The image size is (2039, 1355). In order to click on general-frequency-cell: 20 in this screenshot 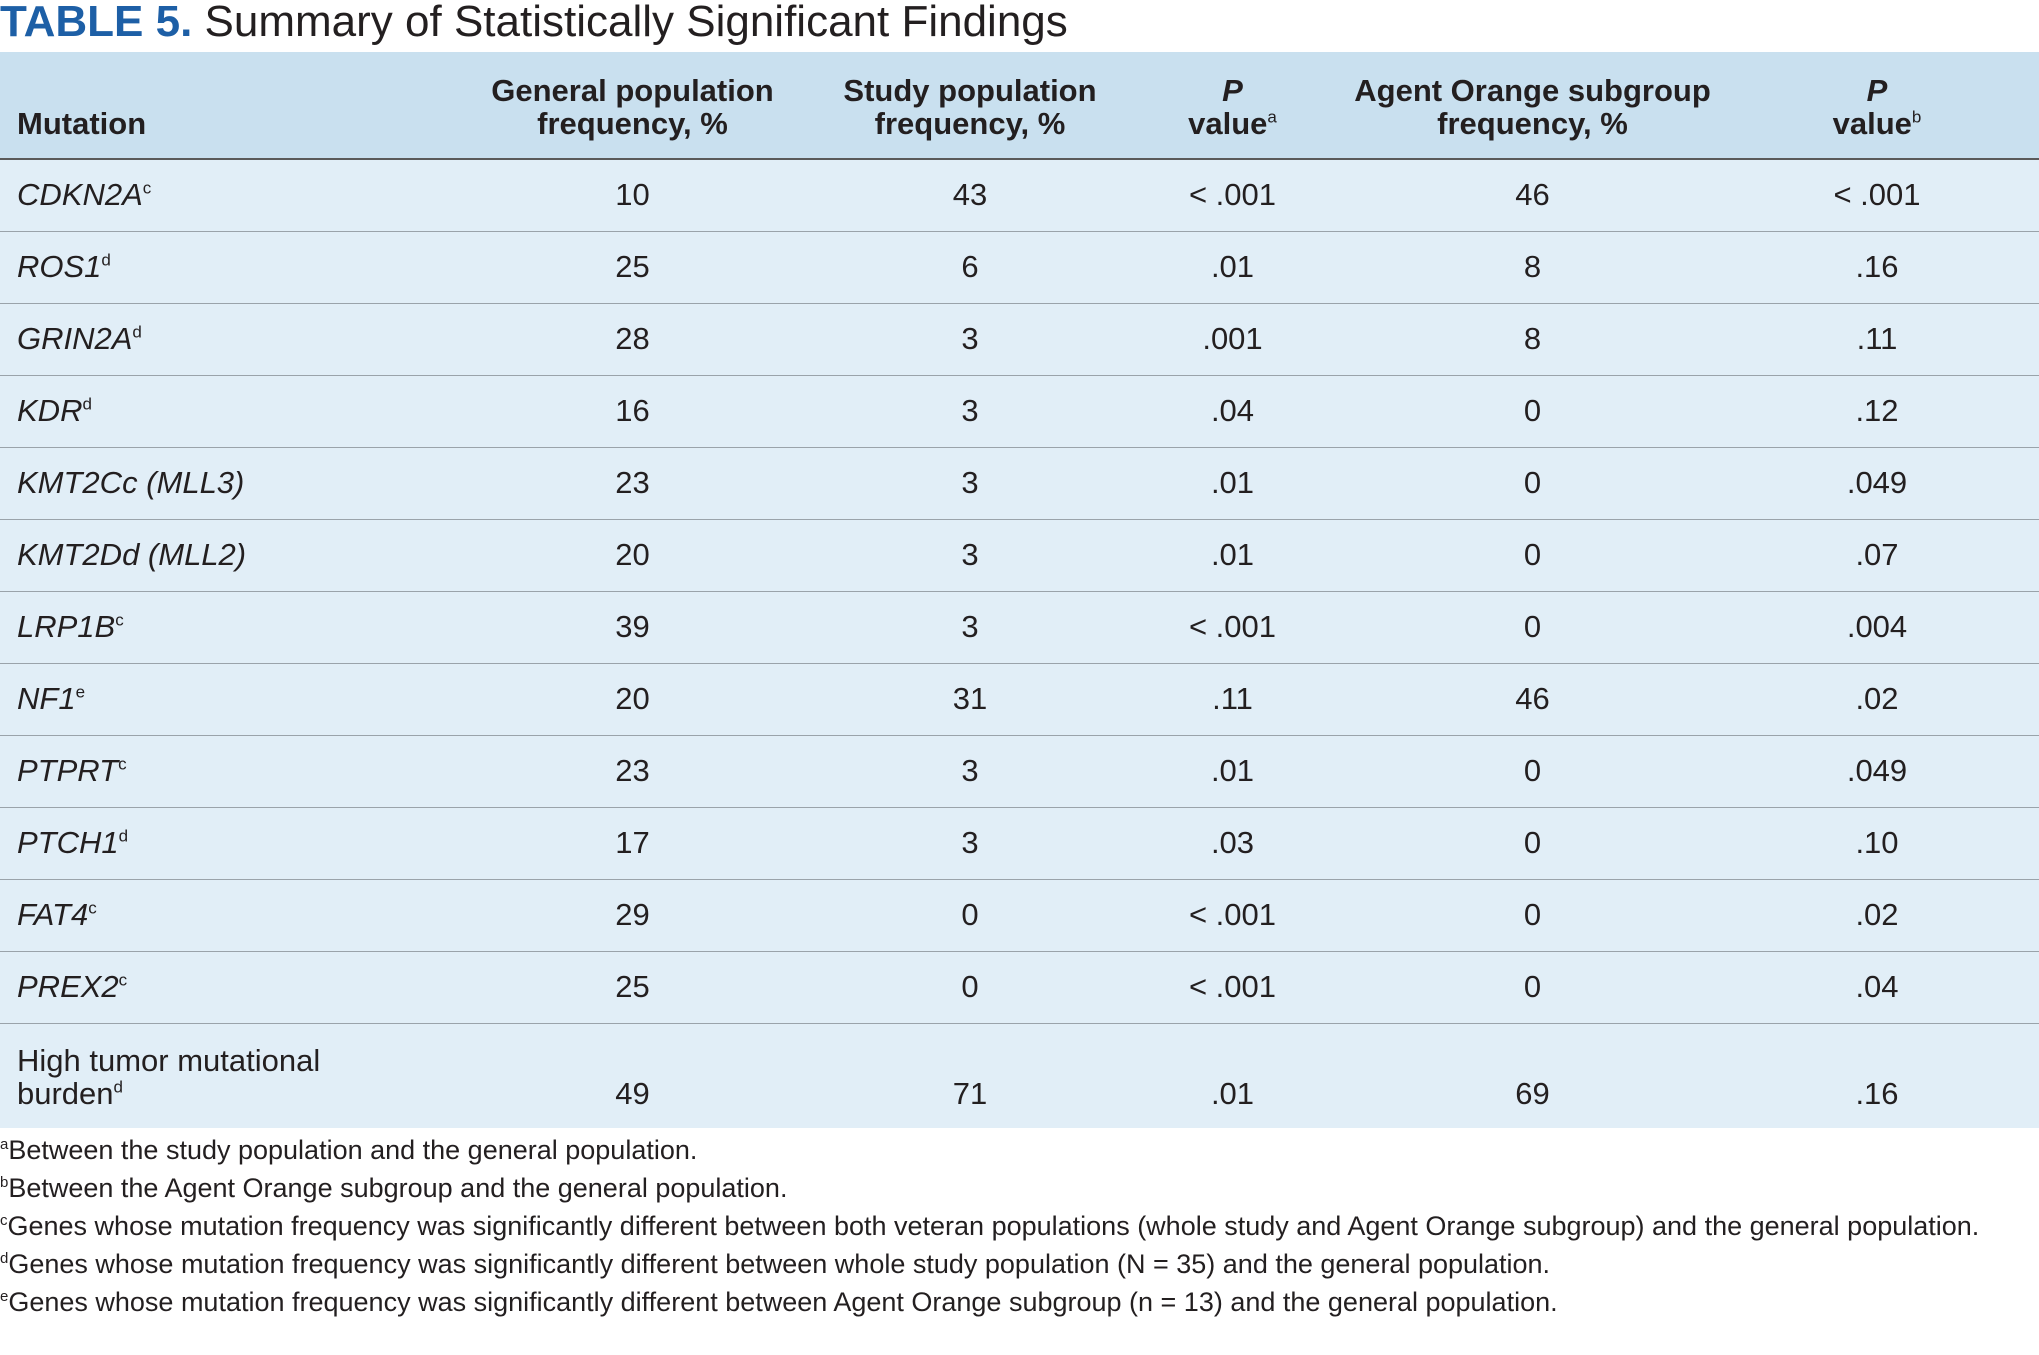, I will do `click(632, 555)`.